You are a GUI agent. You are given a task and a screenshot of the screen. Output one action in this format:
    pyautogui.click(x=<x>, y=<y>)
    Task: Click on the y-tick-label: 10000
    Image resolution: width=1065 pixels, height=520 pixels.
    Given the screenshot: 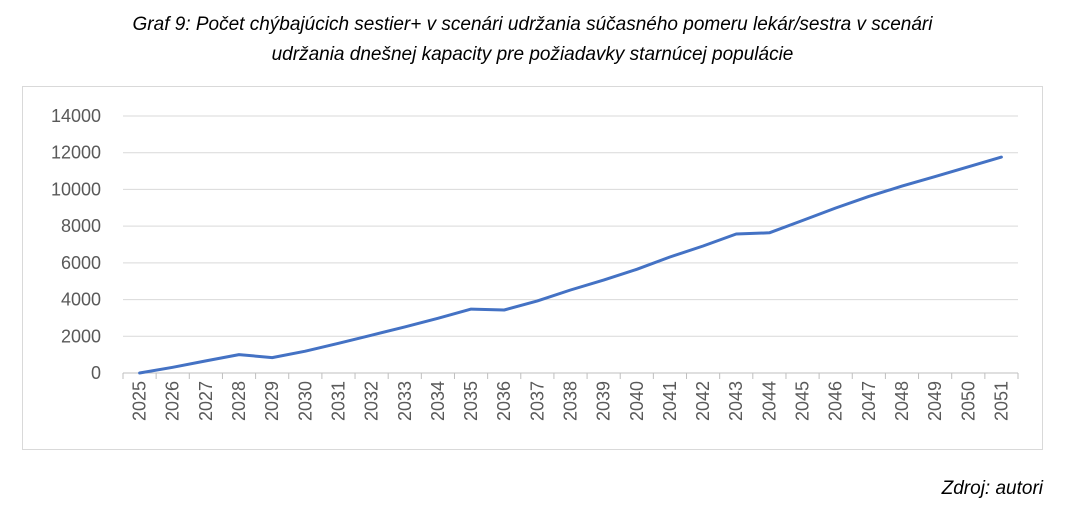 What is the action you would take?
    pyautogui.click(x=76, y=189)
    